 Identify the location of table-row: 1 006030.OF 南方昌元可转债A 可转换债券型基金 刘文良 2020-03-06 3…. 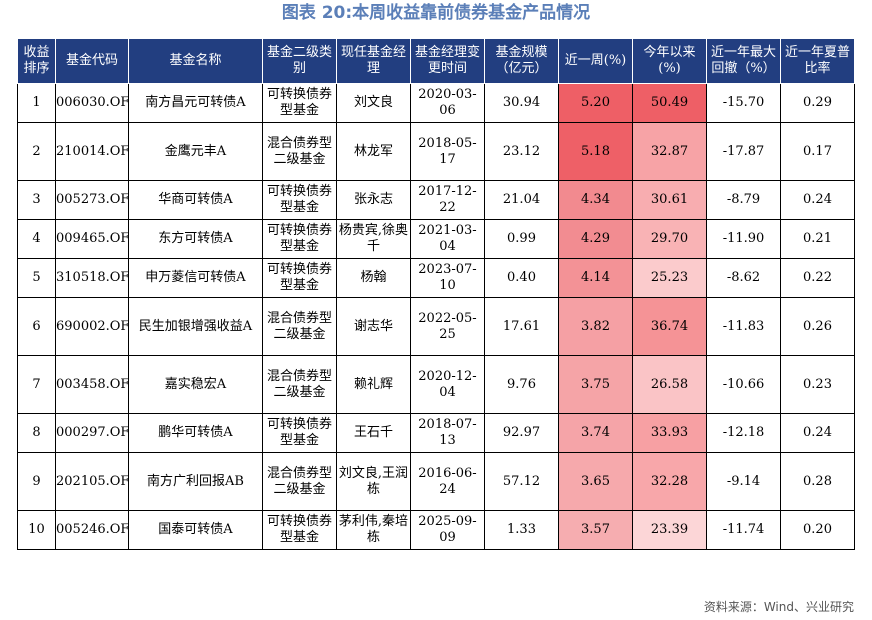
(436, 103).